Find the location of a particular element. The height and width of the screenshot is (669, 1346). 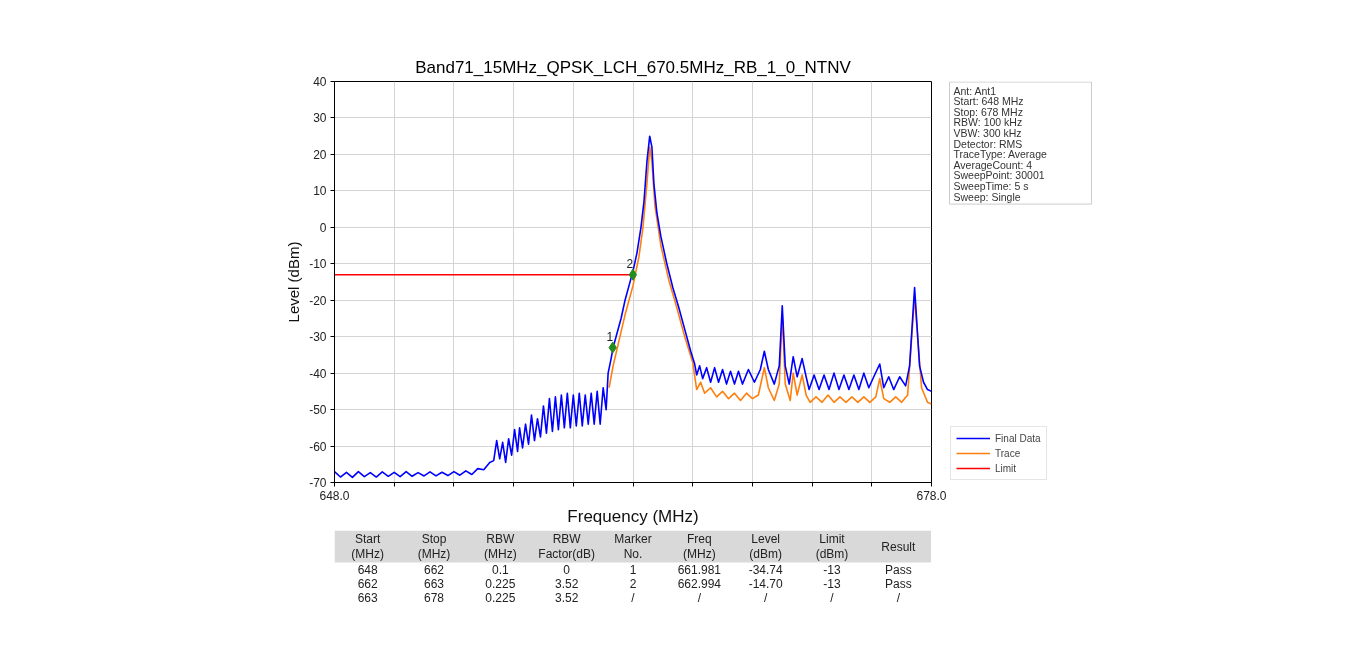

category-label: Start (MHz) is located at coordinates (367, 546).